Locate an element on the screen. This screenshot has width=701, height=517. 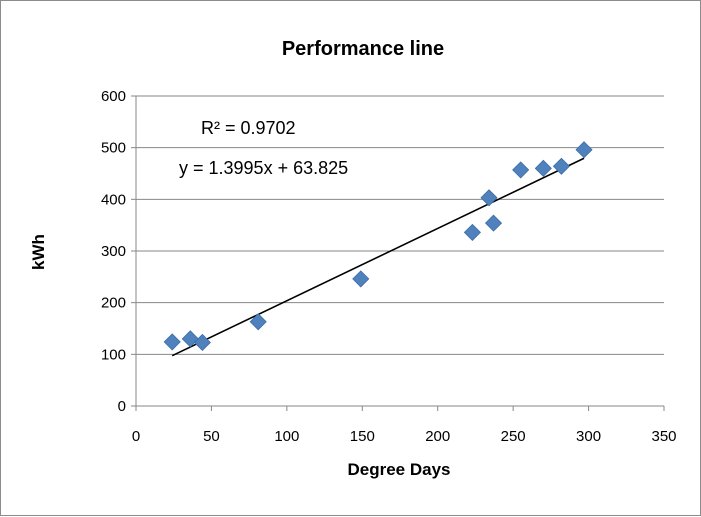
x-tick-label: 250 is located at coordinates (513, 436).